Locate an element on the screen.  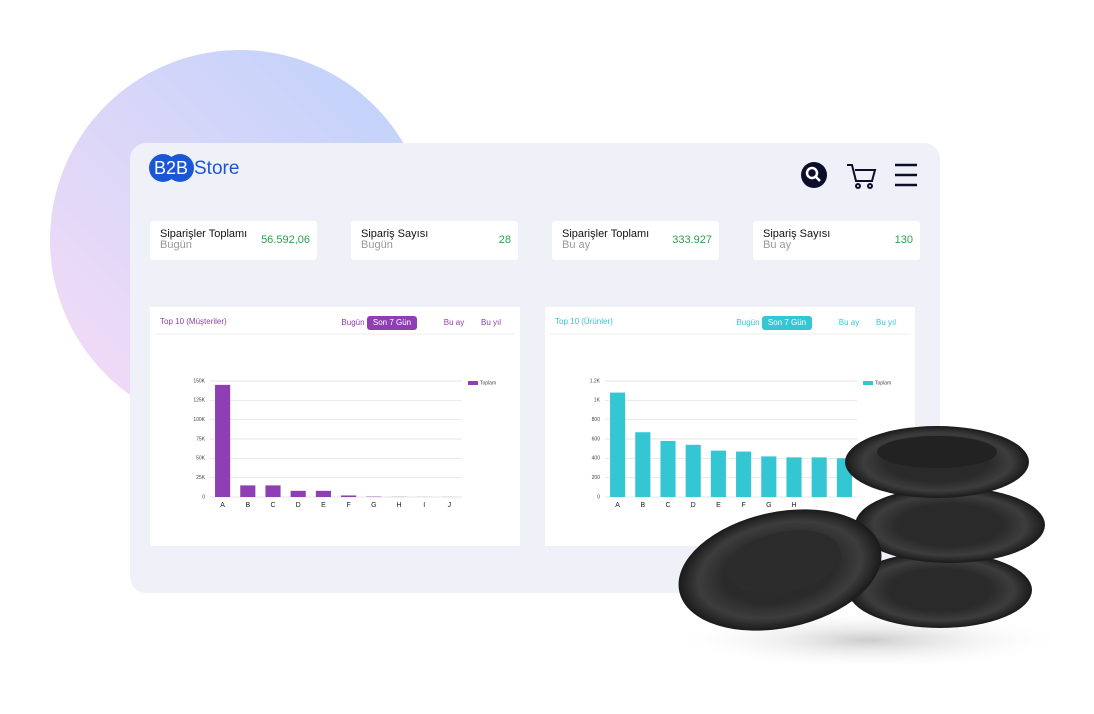
y-tick-label: 50K is located at coordinates (201, 459).